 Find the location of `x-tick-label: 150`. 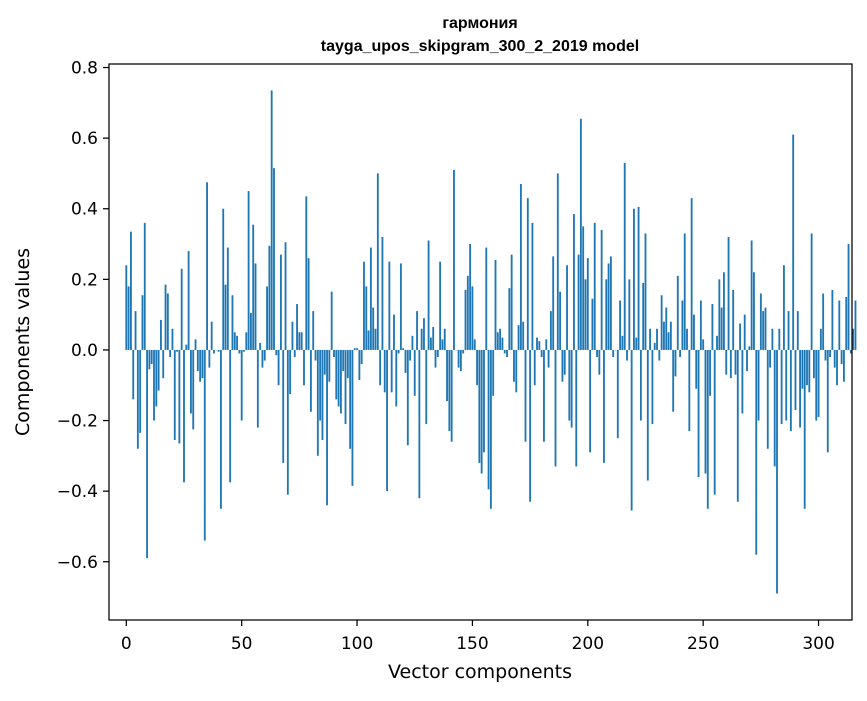

x-tick-label: 150 is located at coordinates (472, 644).